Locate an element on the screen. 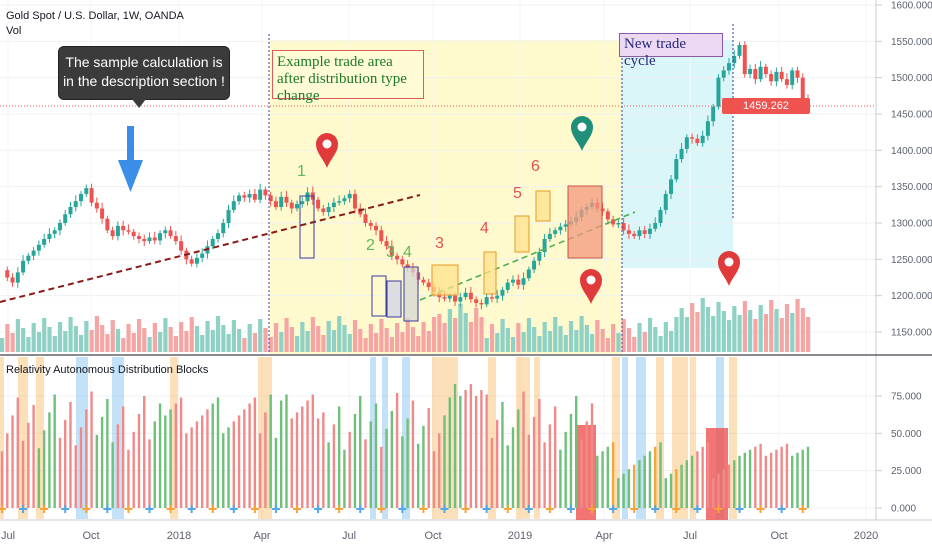 The height and width of the screenshot is (550, 932). indicator-tick-label: 0.000 is located at coordinates (903, 509).